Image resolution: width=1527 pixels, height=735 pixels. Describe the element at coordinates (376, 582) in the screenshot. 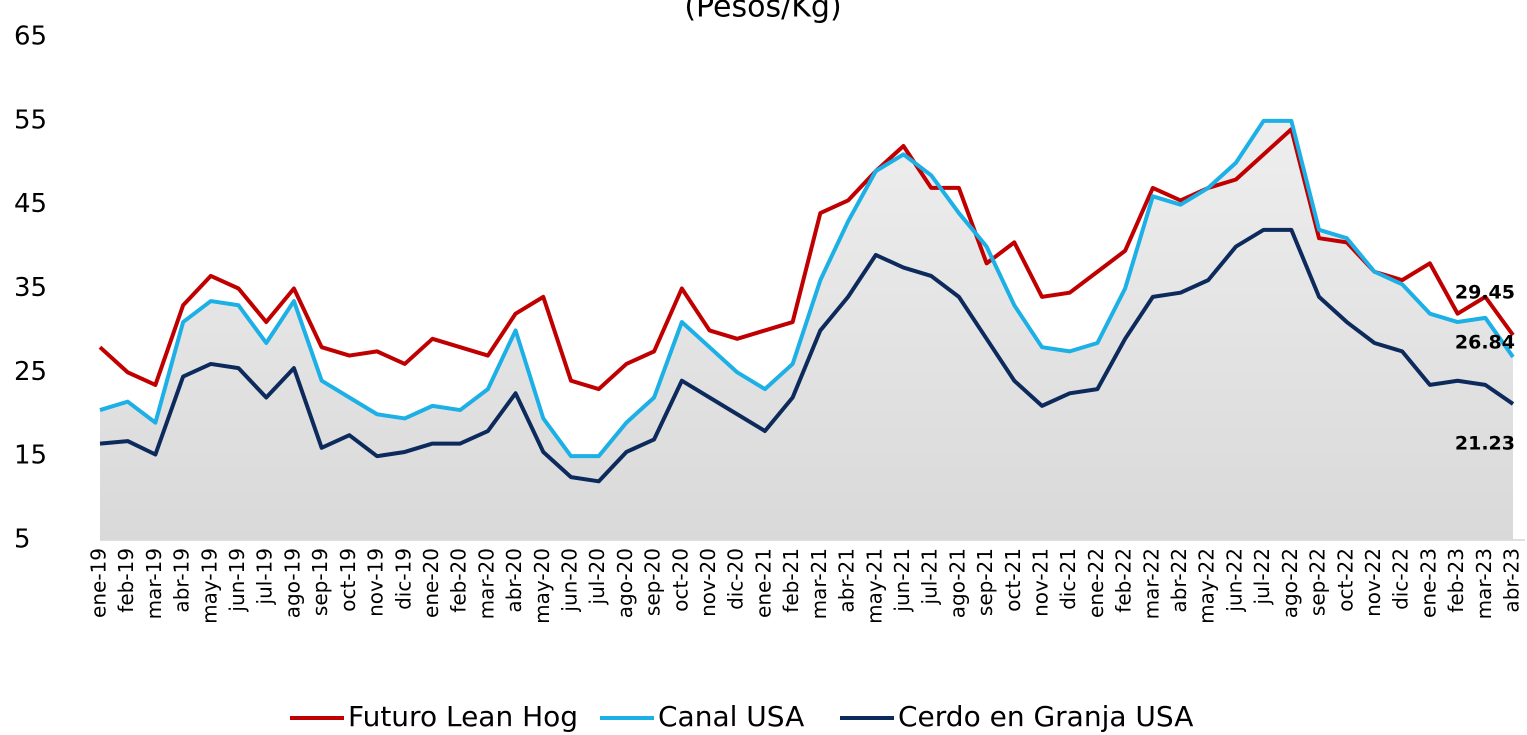

I see `x-tick-label: nov-19` at that location.